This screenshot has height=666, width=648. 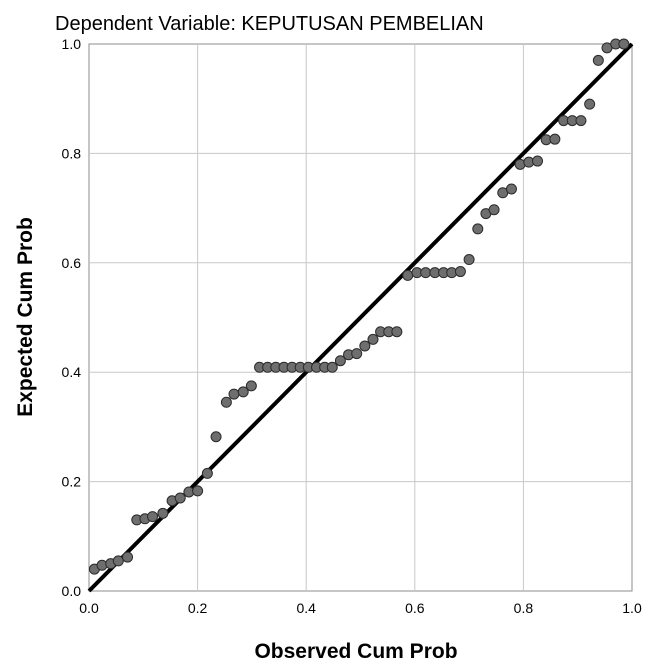 What do you see at coordinates (72, 317) in the screenshot?
I see `y-axis-ticks: 0.0 0.2 0.4 0.6 0.8 1.0` at bounding box center [72, 317].